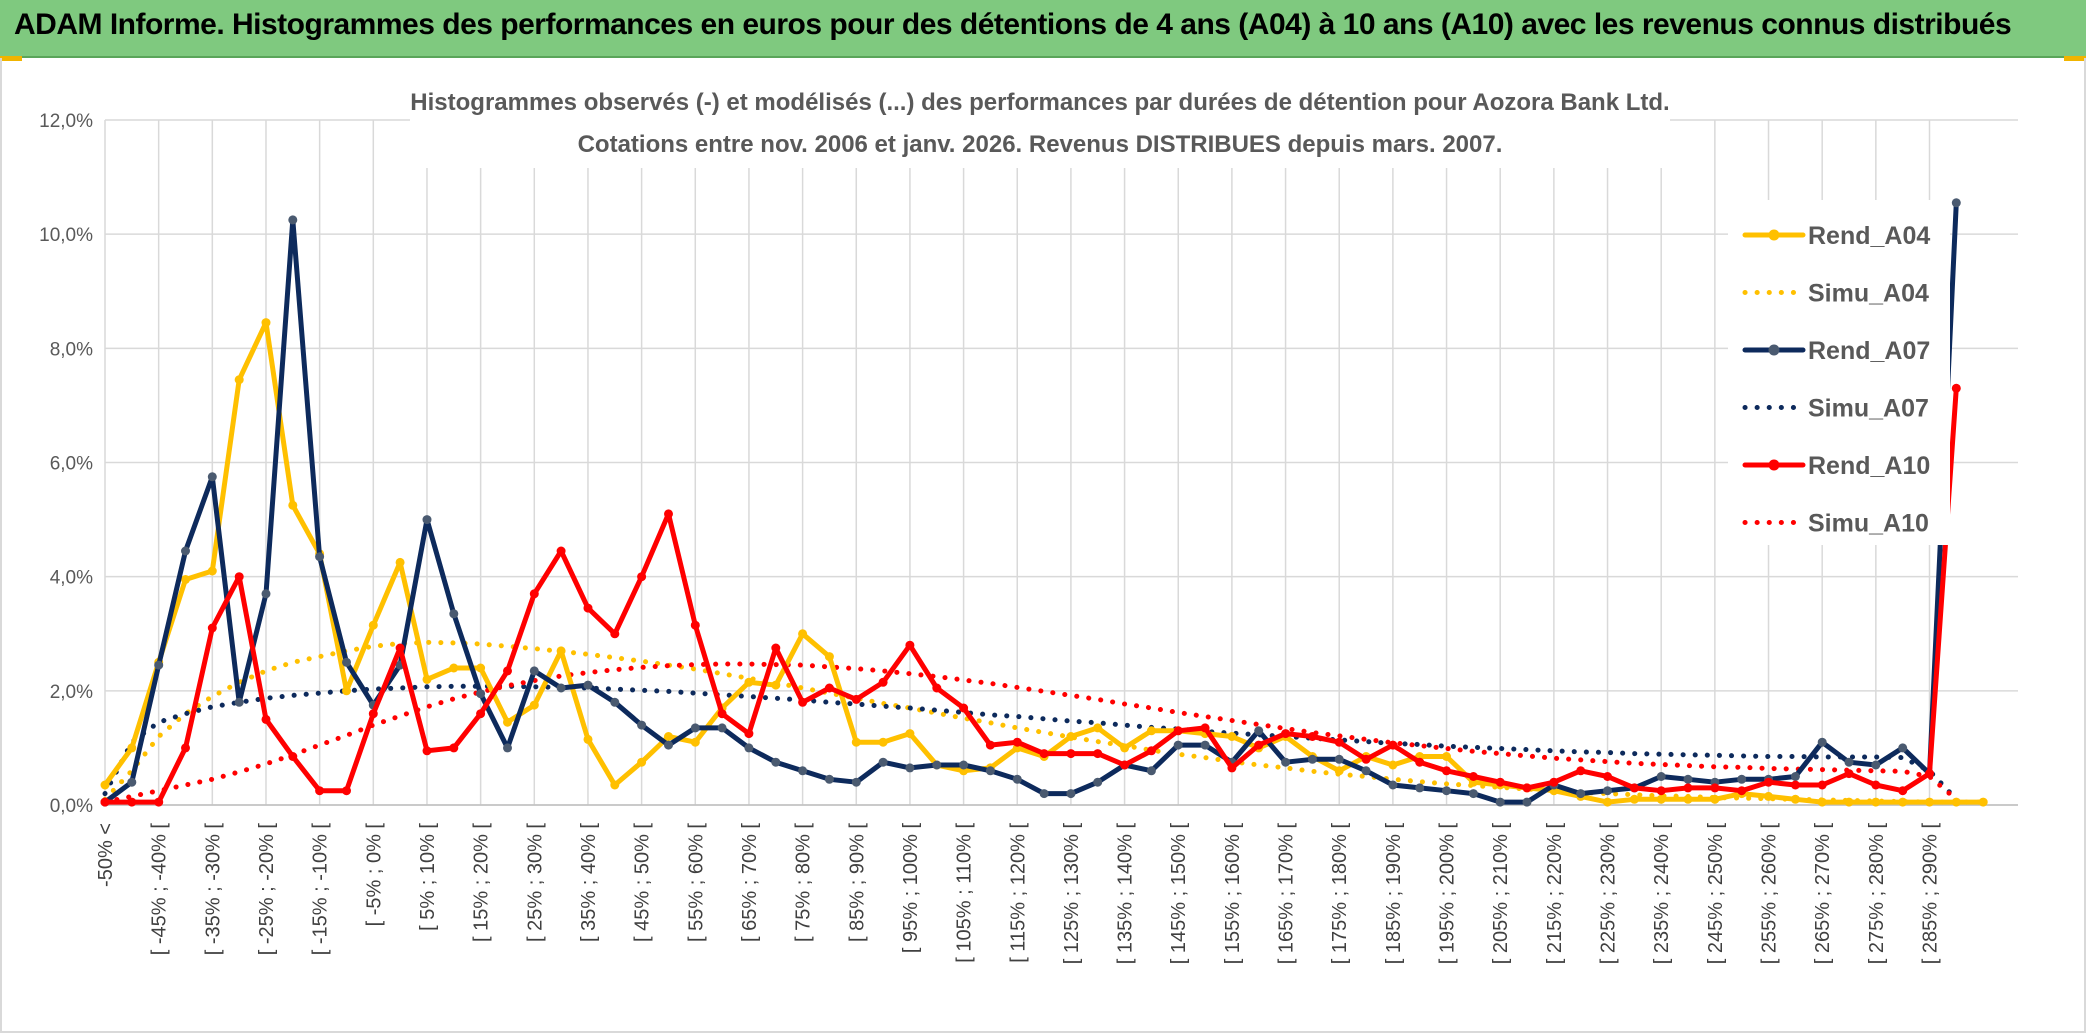  Describe the element at coordinates (1609, 894) in the screenshot. I see `x-tick-label: [ 225% ; 230% [` at that location.